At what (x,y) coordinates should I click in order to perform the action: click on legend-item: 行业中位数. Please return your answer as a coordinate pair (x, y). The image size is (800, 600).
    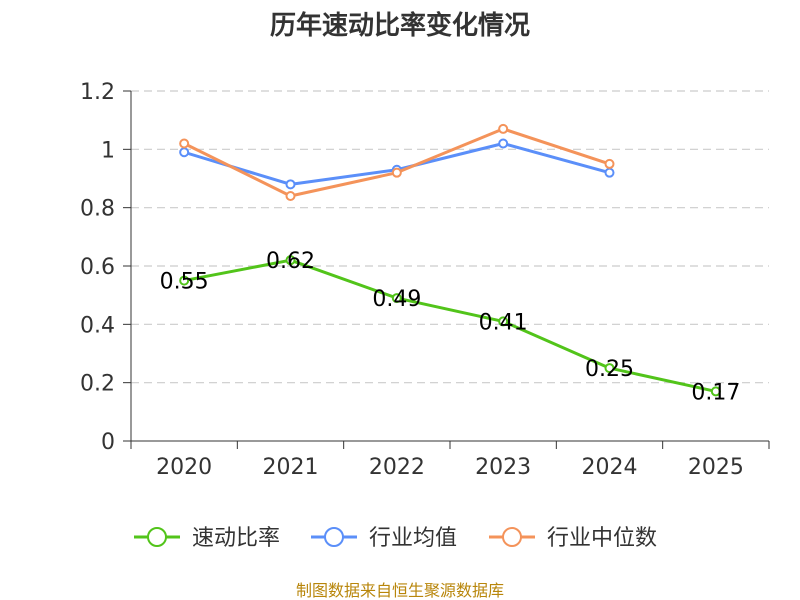
    Looking at the image, I should click on (573, 538).